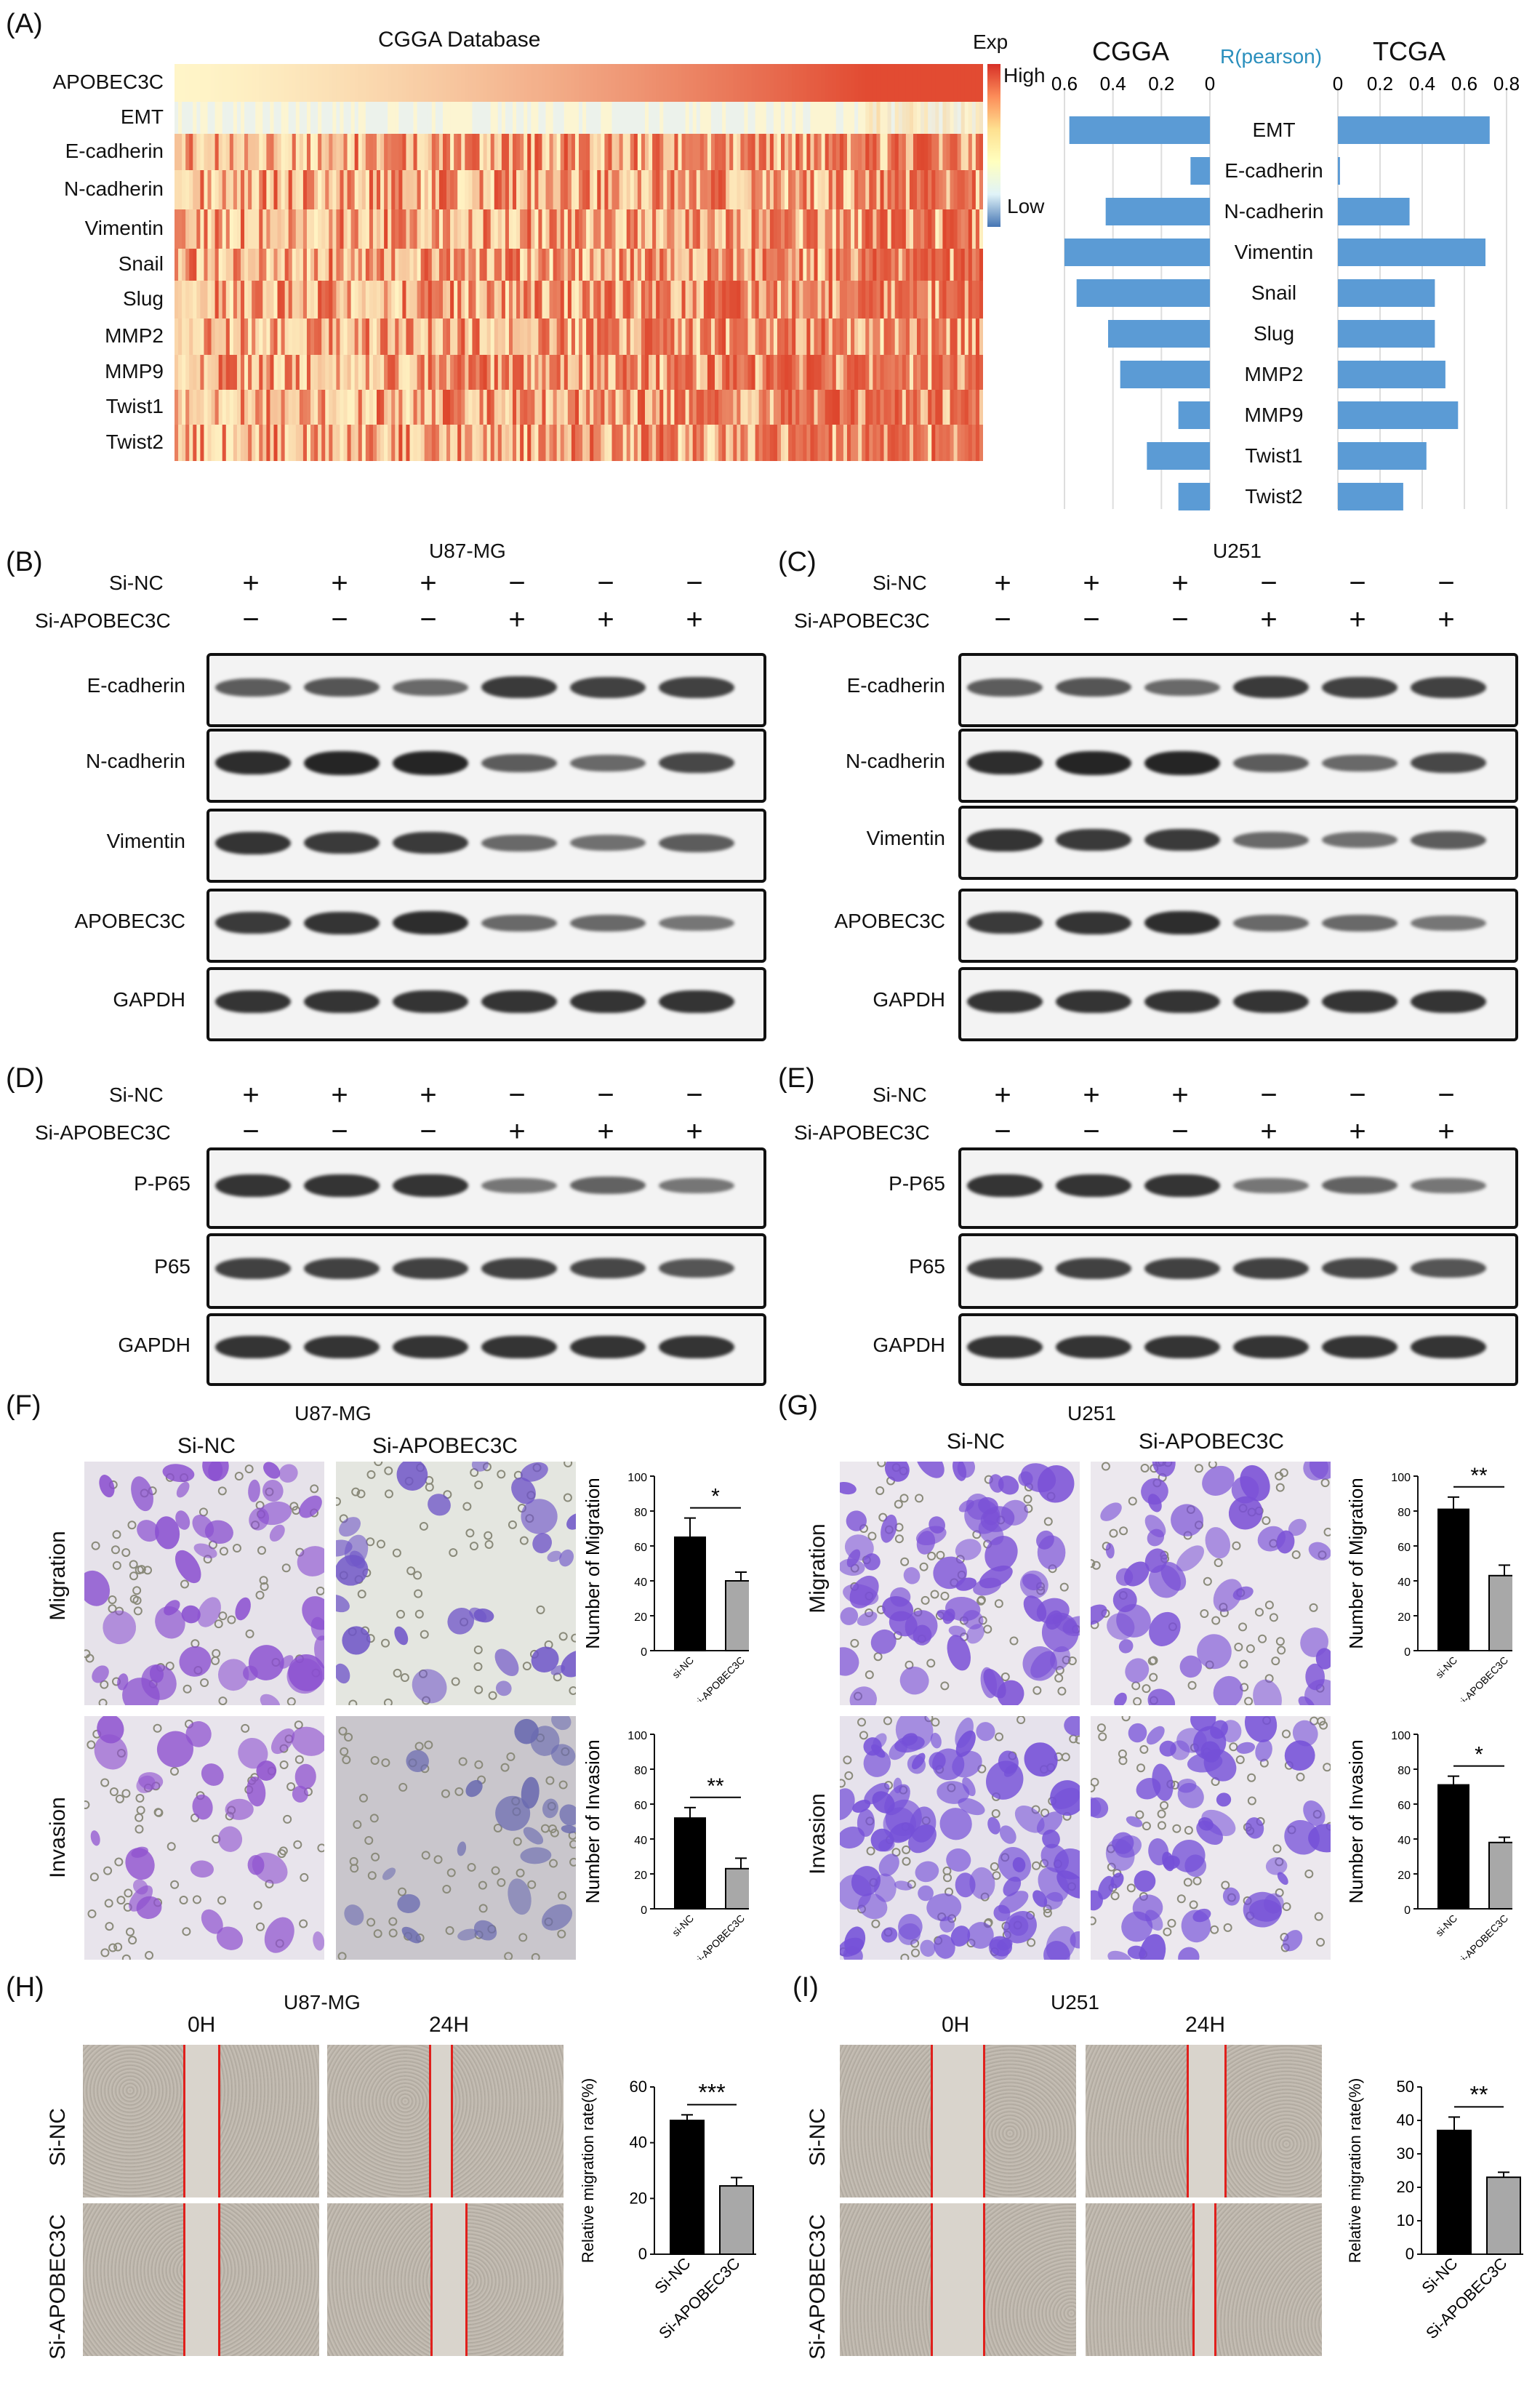 The image size is (1540, 2396). Describe the element at coordinates (134, 371) in the screenshot. I see `heatmap-row-label: MMP9` at that location.